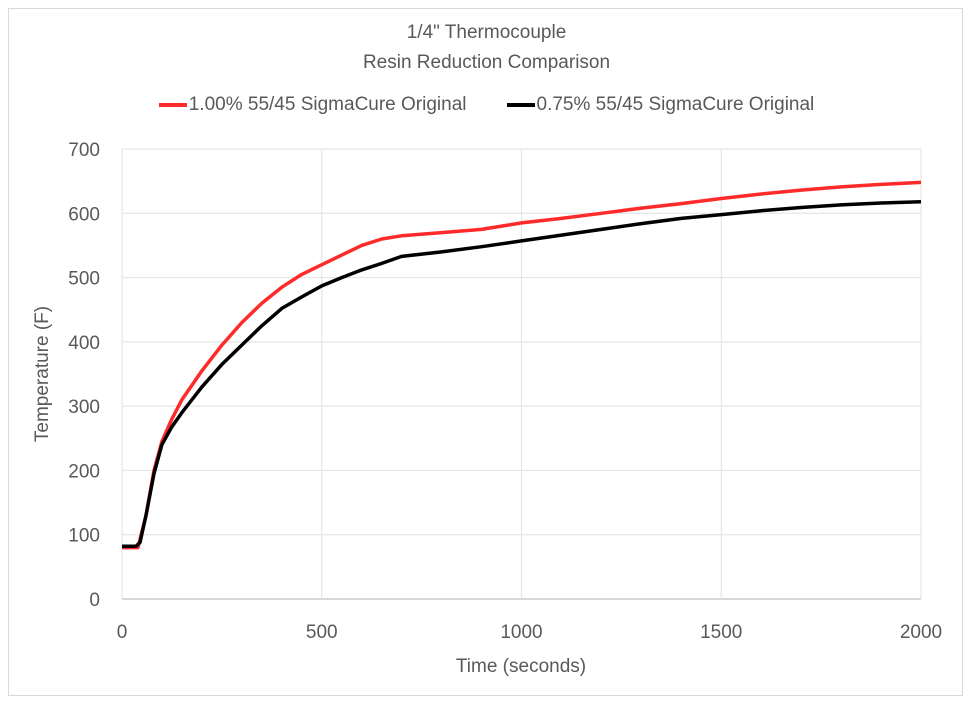 The image size is (973, 706). Describe the element at coordinates (84, 471) in the screenshot. I see `y-tick-label: 200` at that location.